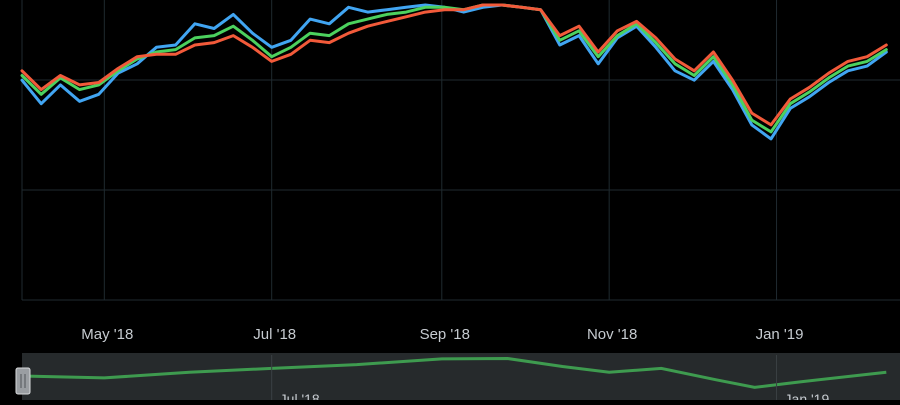 The width and height of the screenshot is (900, 405). I want to click on navigator-line, so click(454, 372).